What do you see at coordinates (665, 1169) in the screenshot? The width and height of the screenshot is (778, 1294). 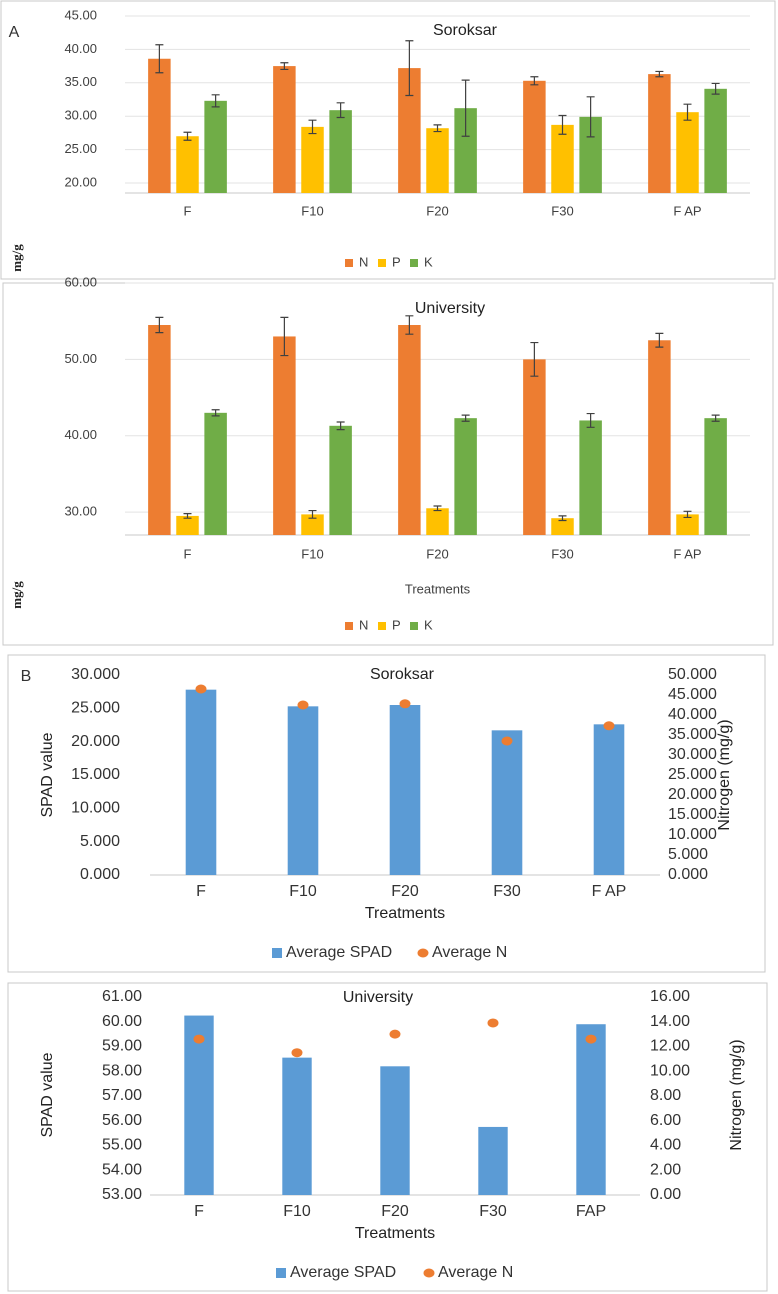 I see `y2-tick-label: 2.00` at bounding box center [665, 1169].